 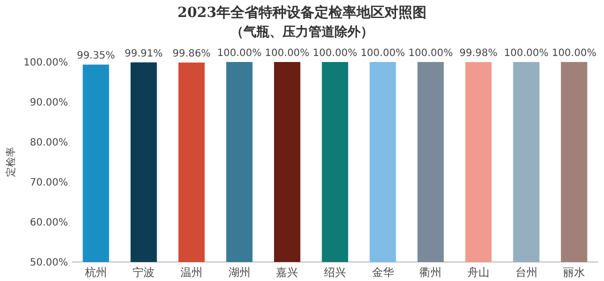 I want to click on y-axis-title: 定检率, so click(x=11, y=162).